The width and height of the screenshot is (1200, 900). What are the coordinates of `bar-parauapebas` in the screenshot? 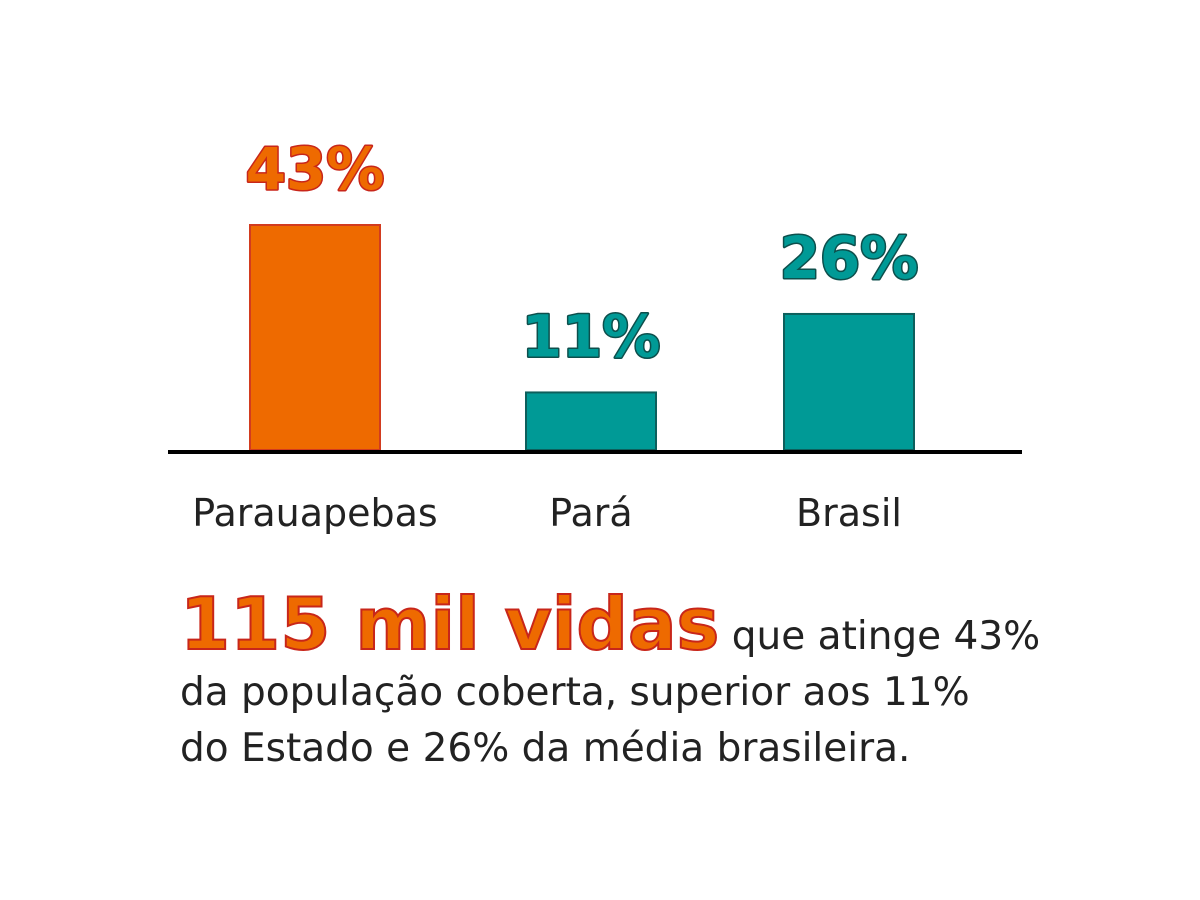 It's located at (315, 337).